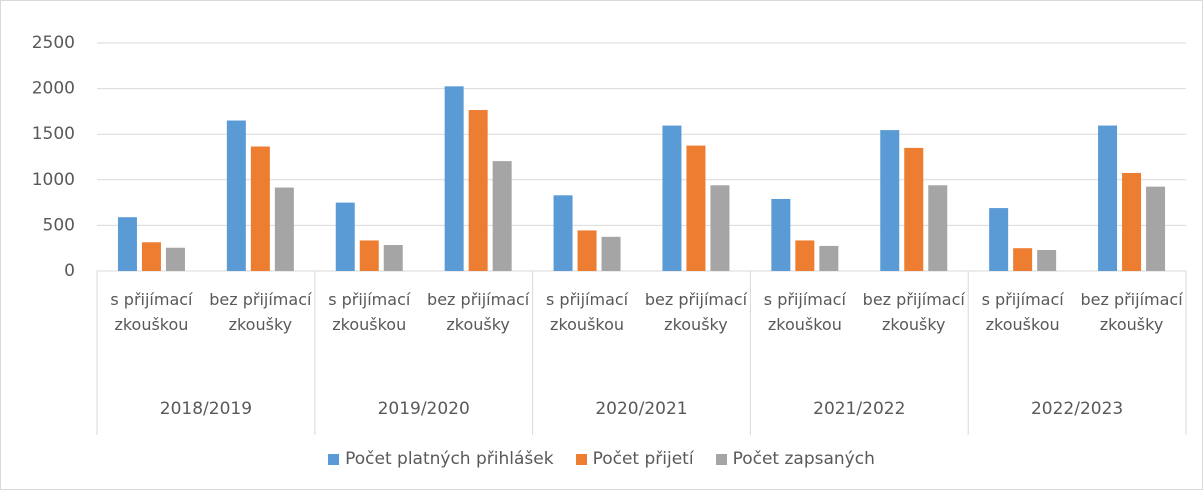  Describe the element at coordinates (1077, 409) in the screenshot. I see `group-label: 2022/2023` at that location.